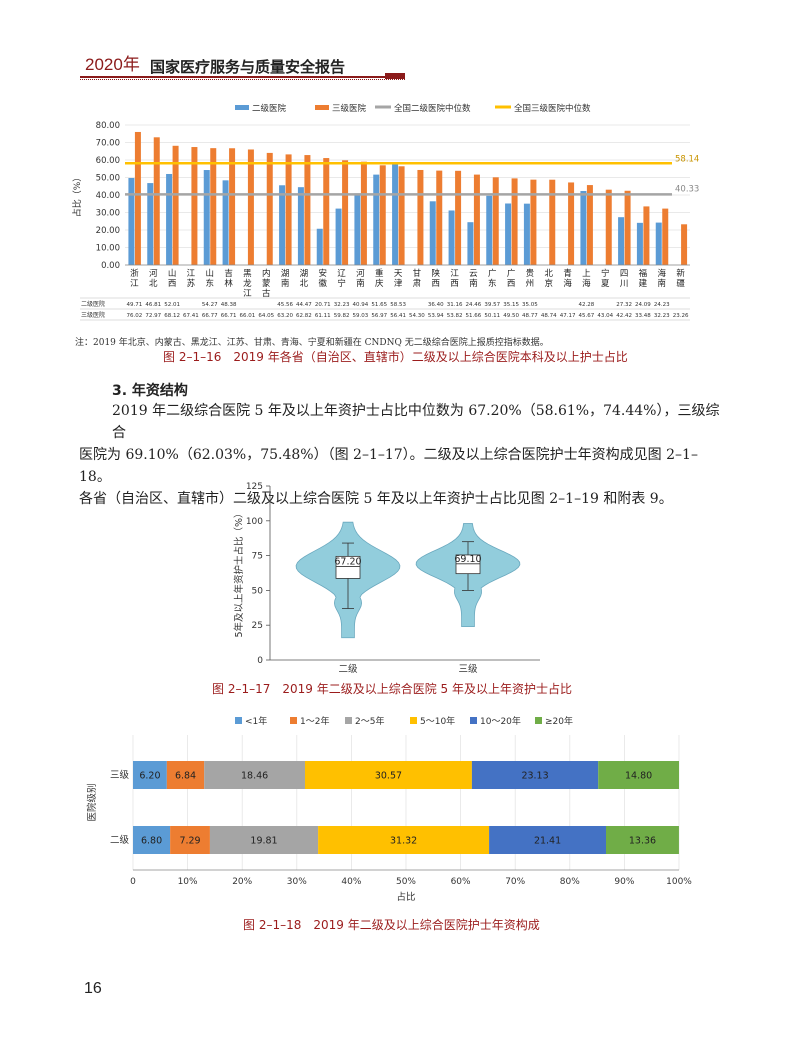 Image resolution: width=790 pixels, height=1064 pixels. Describe the element at coordinates (548, 283) in the screenshot. I see `x-category-label: 京` at that location.